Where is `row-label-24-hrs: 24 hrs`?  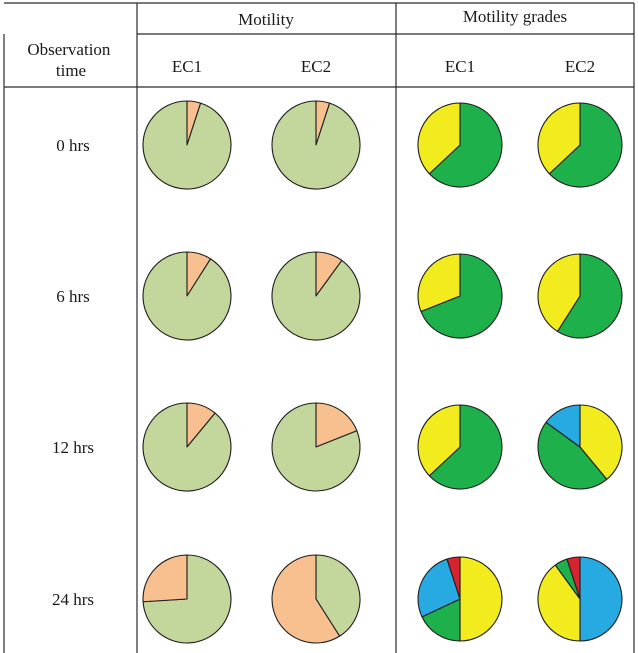
row-label-24-hrs: 24 hrs is located at coordinates (73, 599).